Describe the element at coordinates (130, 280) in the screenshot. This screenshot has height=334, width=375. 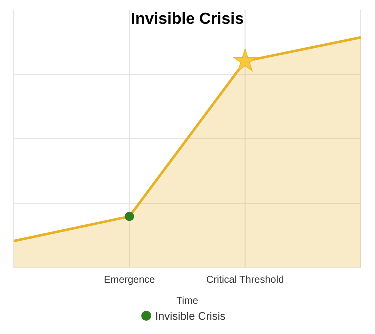
I see `x-tick-label: Emergence` at that location.